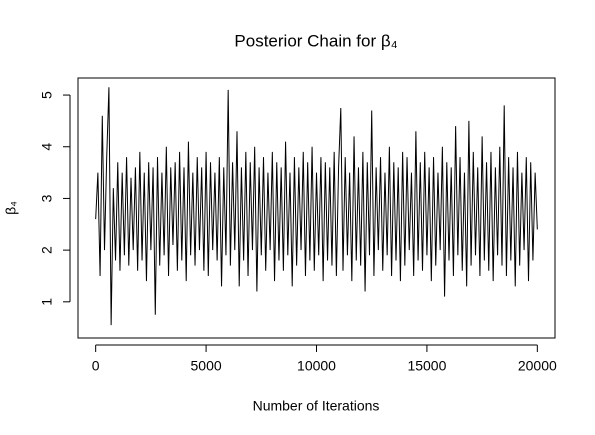  Describe the element at coordinates (11, 208) in the screenshot. I see `y-axis-label: β₄` at that location.